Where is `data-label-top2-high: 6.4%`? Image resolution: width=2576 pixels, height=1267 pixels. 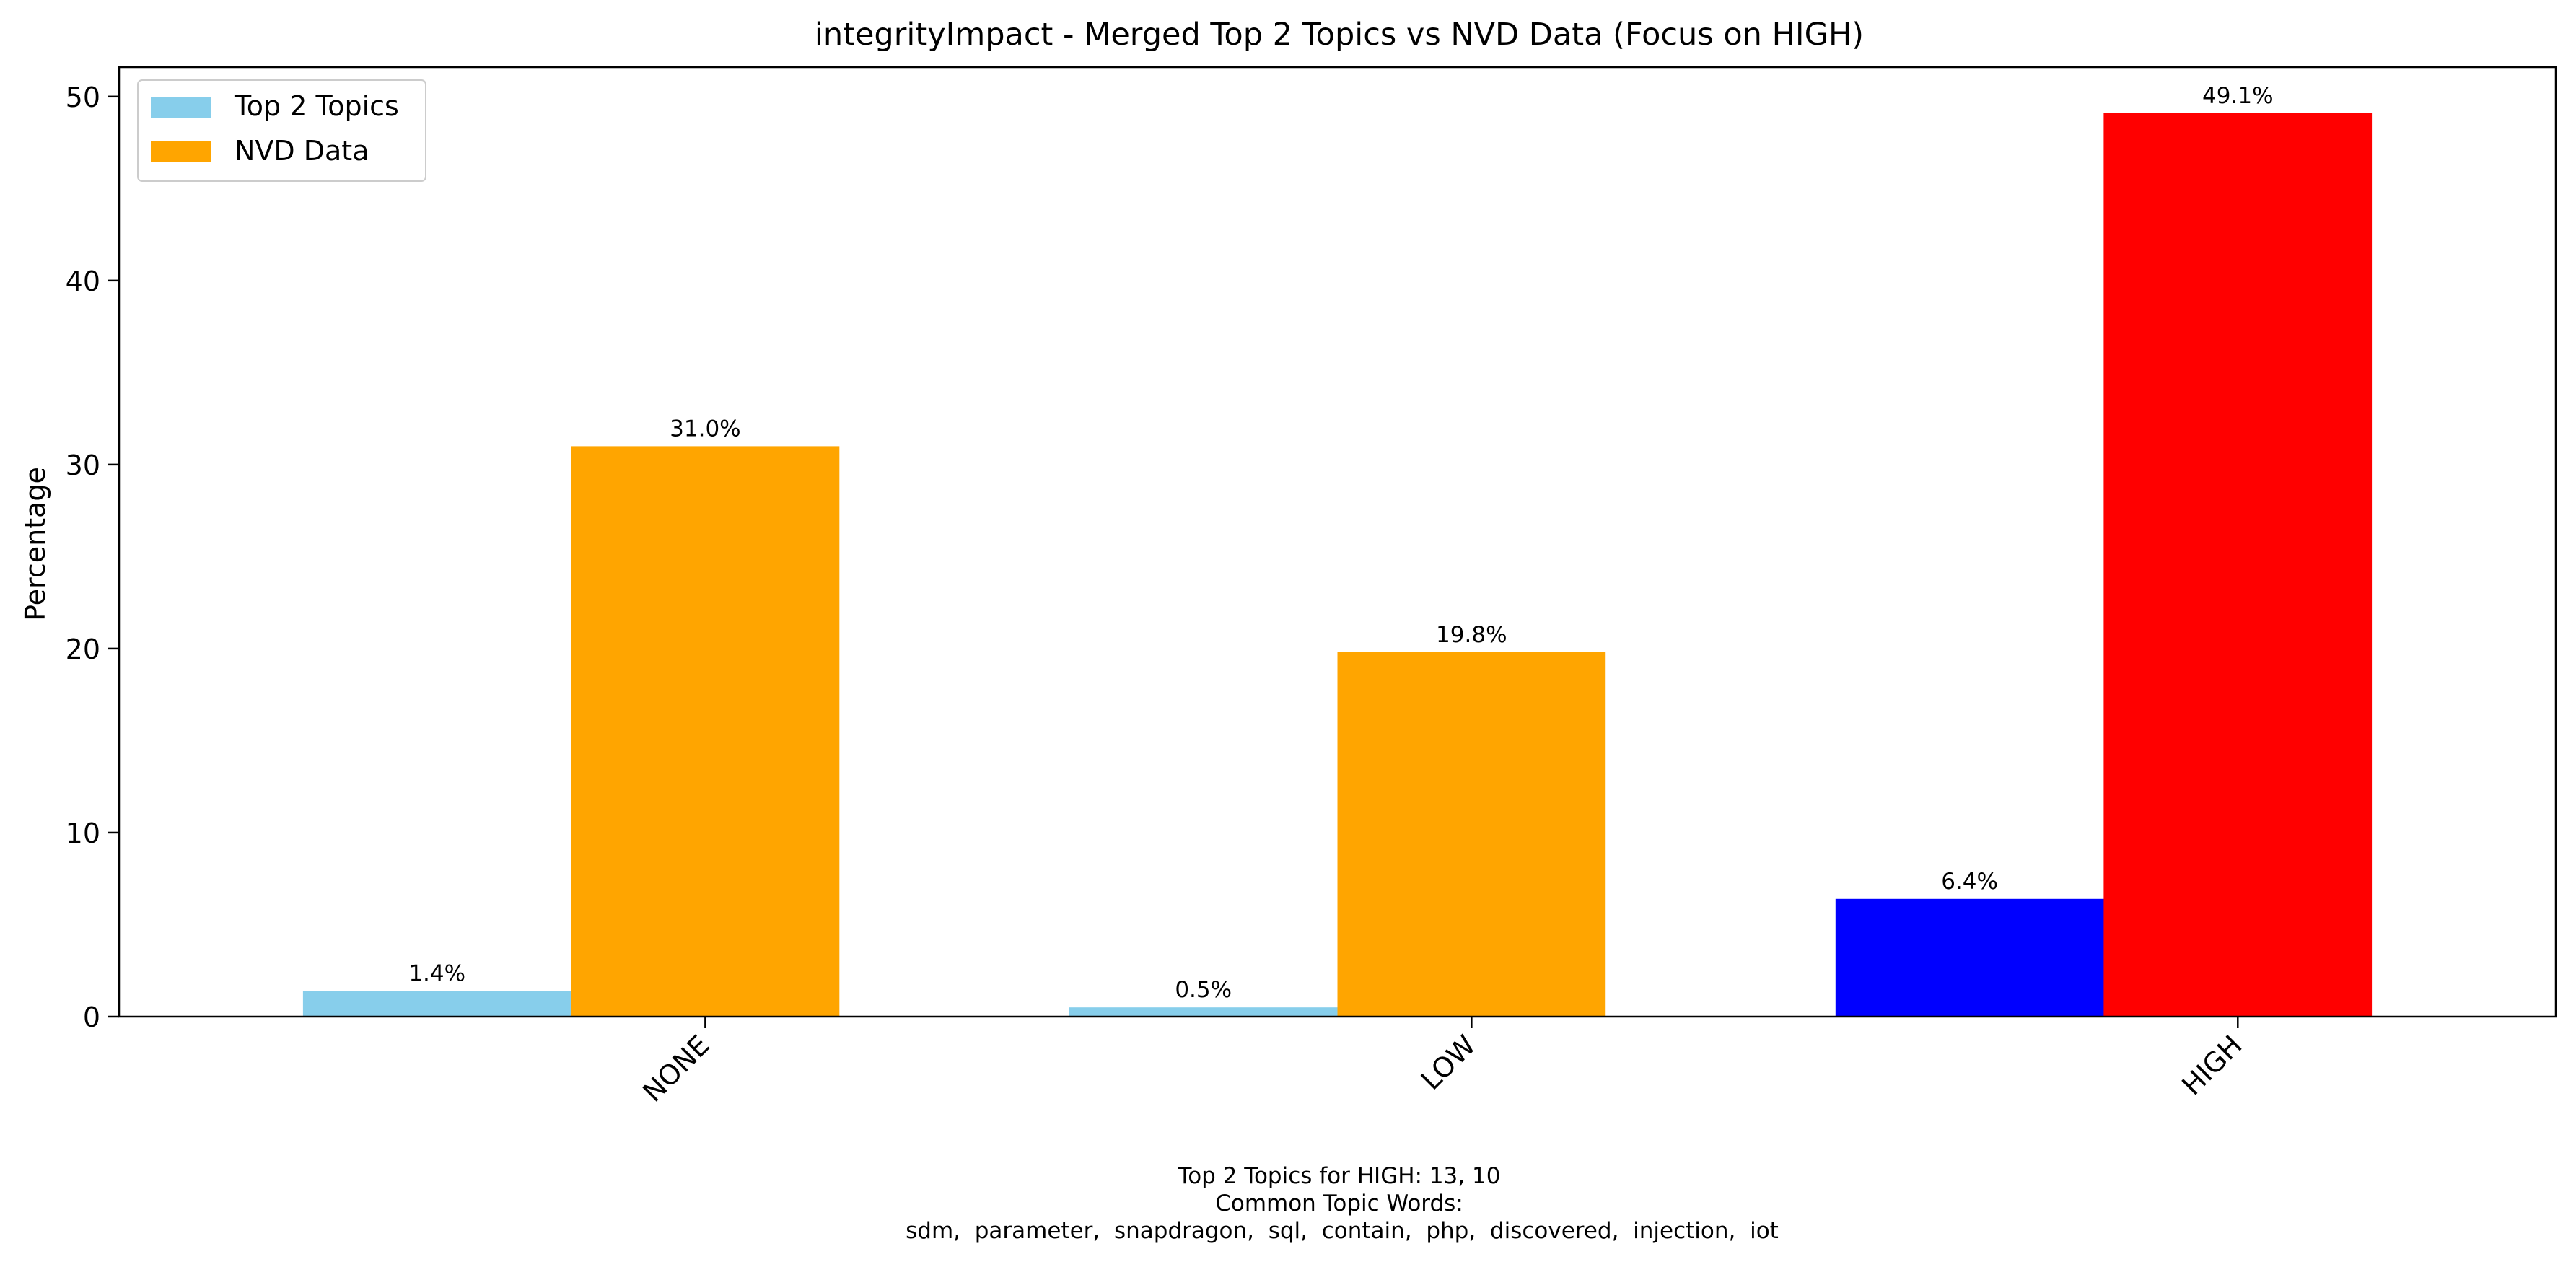
data-label-top2-high: 6.4% is located at coordinates (1970, 882).